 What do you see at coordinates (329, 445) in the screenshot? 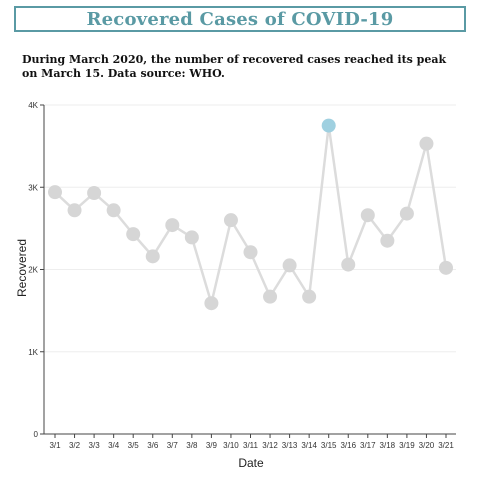
I see `x-tick-label: 3/15` at bounding box center [329, 445].